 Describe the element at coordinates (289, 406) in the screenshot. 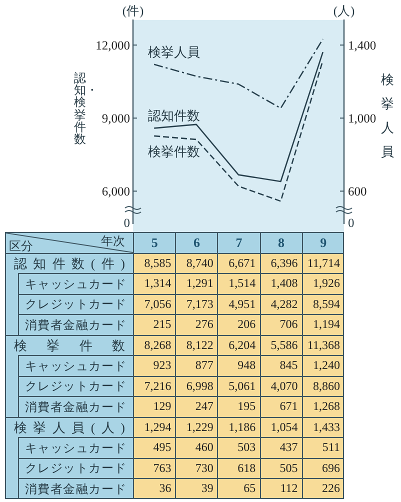

I see `data-label: 671` at that location.